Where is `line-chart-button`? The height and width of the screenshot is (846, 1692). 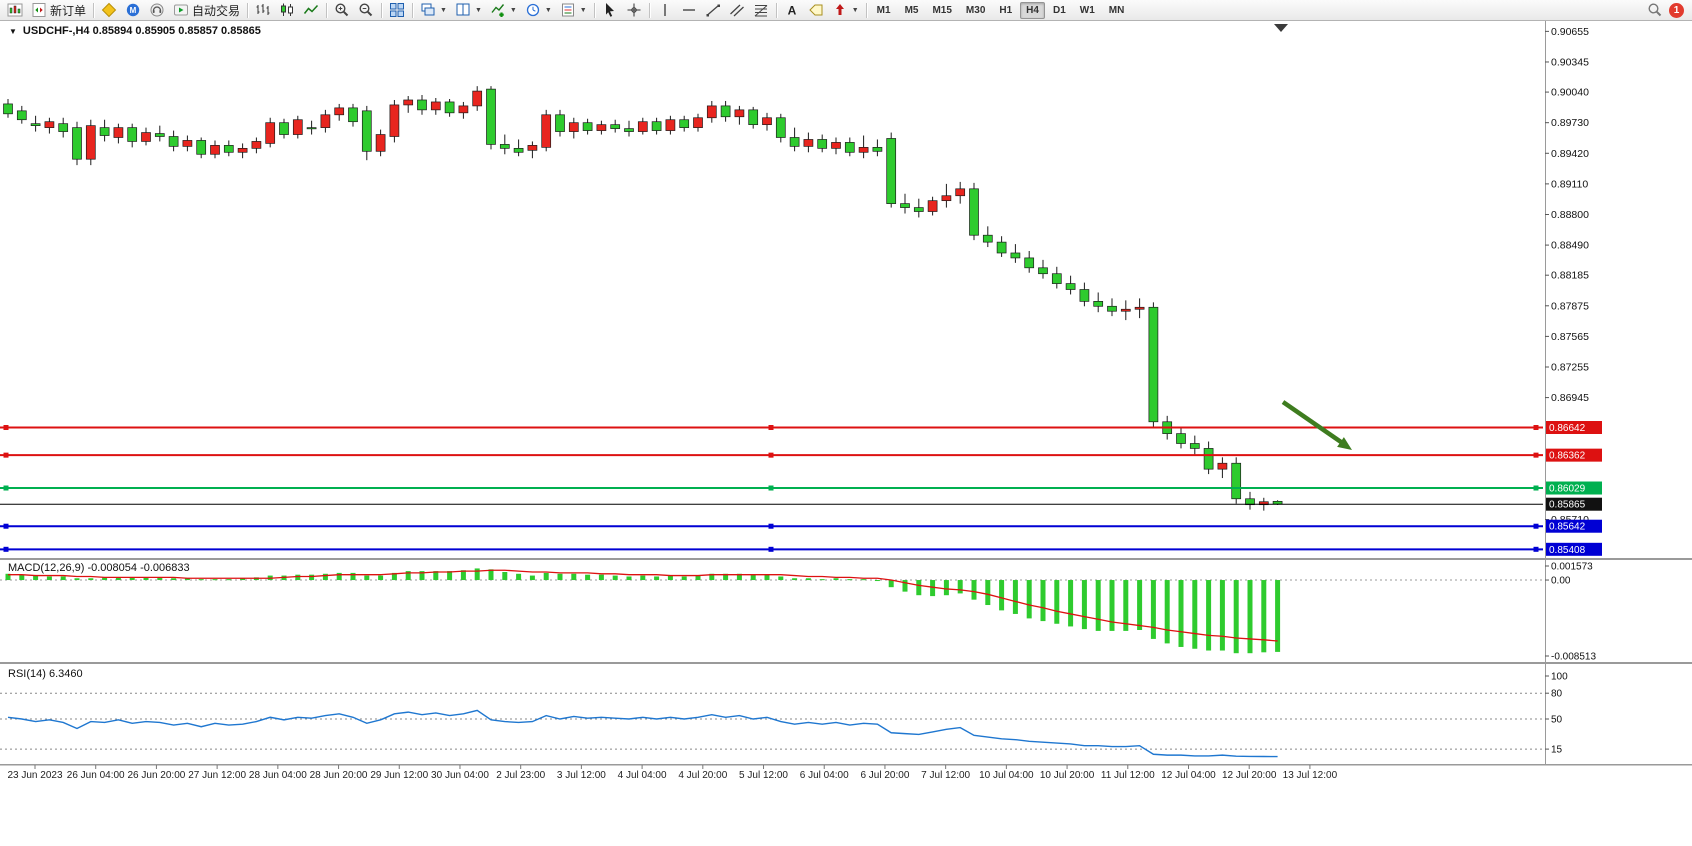
line-chart-button is located at coordinates (311, 10).